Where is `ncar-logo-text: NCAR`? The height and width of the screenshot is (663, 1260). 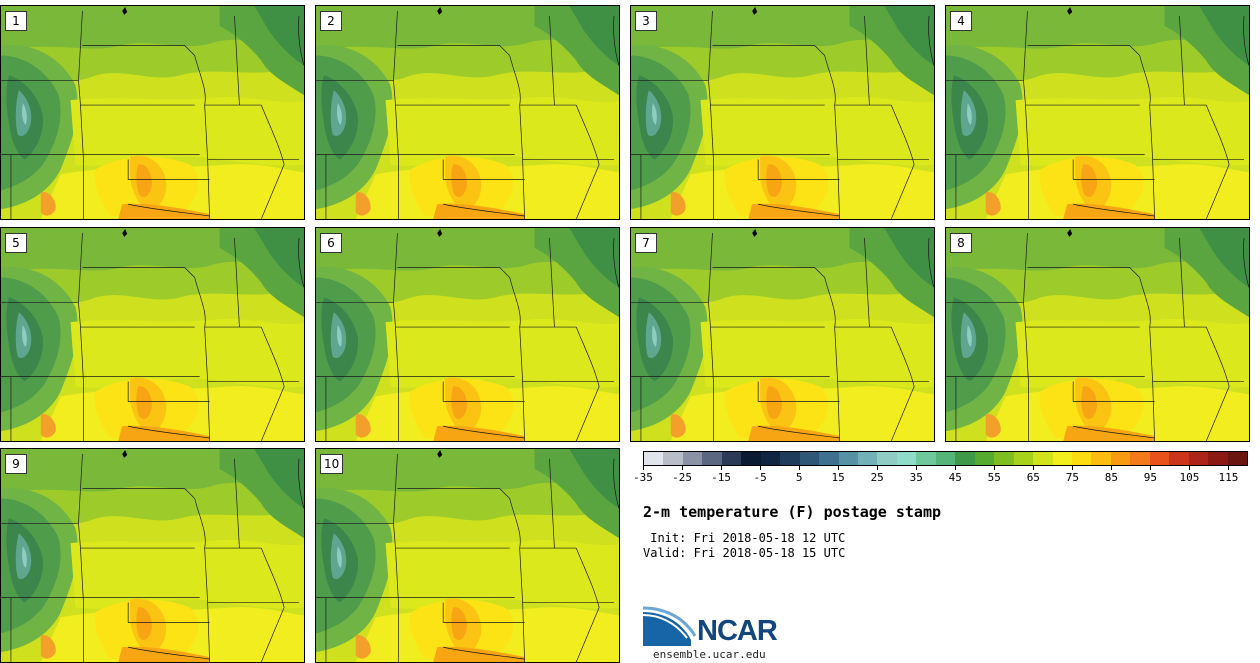
ncar-logo-text: NCAR is located at coordinates (737, 631).